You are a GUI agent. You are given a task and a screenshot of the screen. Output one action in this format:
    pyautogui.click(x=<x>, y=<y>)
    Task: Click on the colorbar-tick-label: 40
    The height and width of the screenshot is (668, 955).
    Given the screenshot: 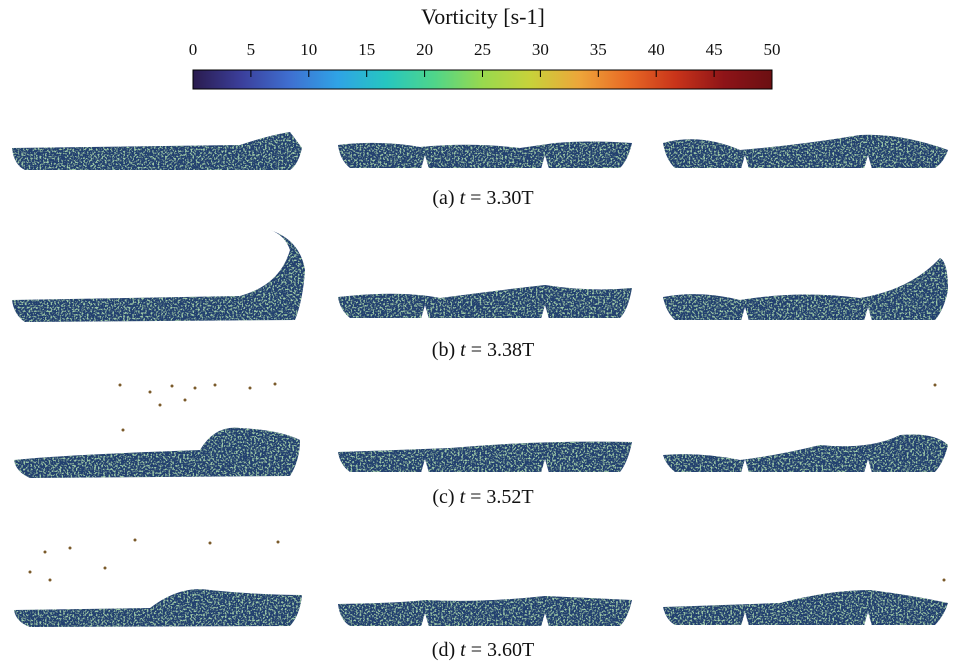 What is the action you would take?
    pyautogui.click(x=656, y=49)
    